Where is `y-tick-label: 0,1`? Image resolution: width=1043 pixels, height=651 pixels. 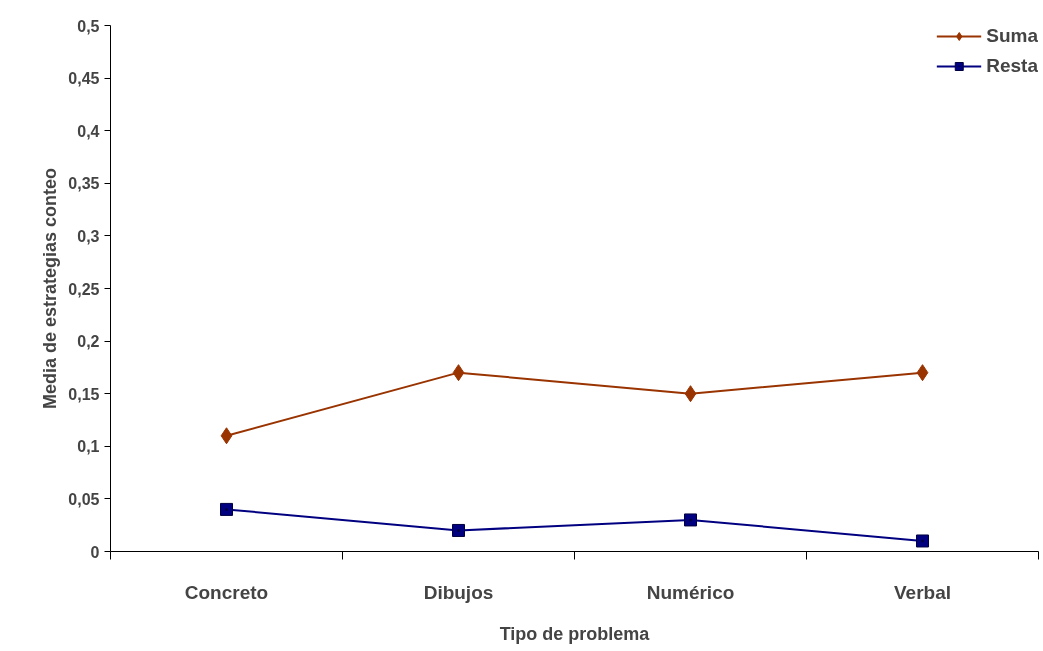
y-tick-label: 0,1 is located at coordinates (88, 447).